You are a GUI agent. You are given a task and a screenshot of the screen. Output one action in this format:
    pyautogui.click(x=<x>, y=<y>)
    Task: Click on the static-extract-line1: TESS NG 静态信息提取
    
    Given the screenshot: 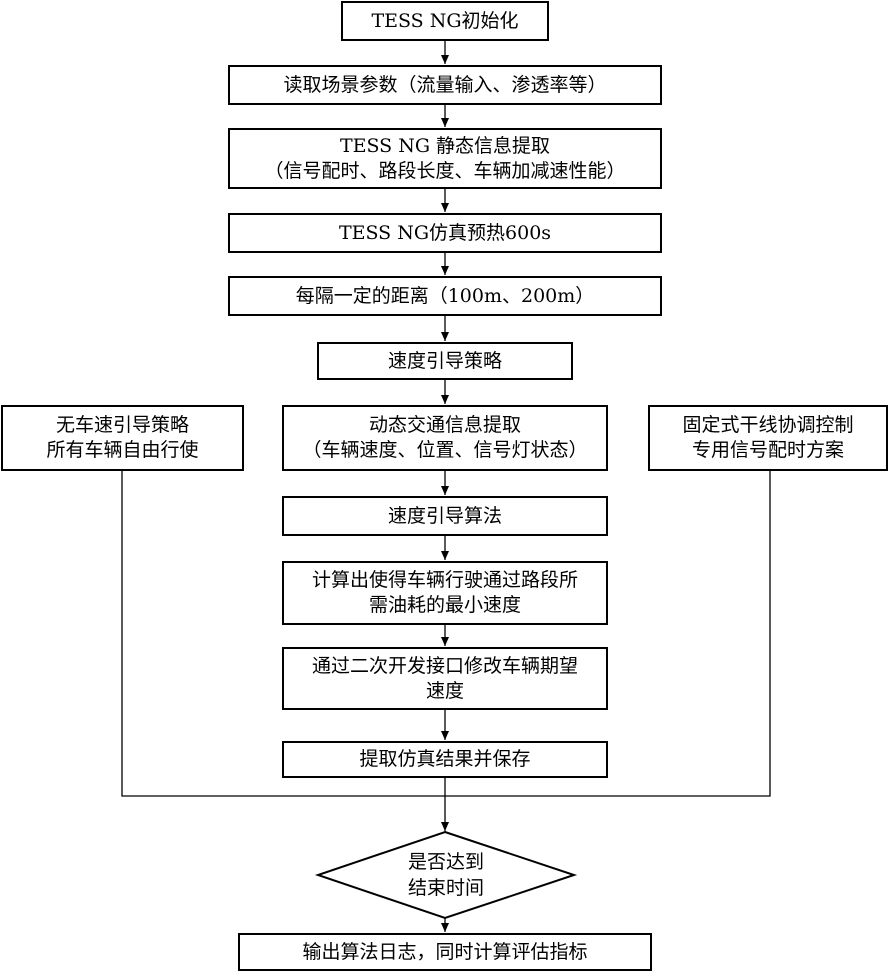 What is the action you would take?
    pyautogui.click(x=445, y=145)
    